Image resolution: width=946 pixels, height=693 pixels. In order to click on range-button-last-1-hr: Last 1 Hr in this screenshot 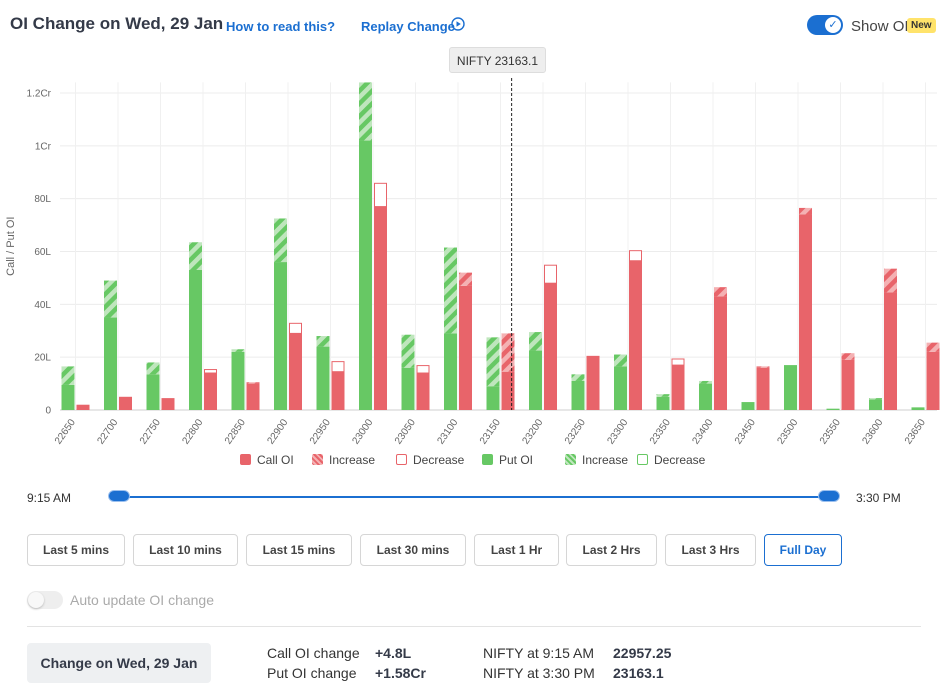, I will do `click(516, 550)`.